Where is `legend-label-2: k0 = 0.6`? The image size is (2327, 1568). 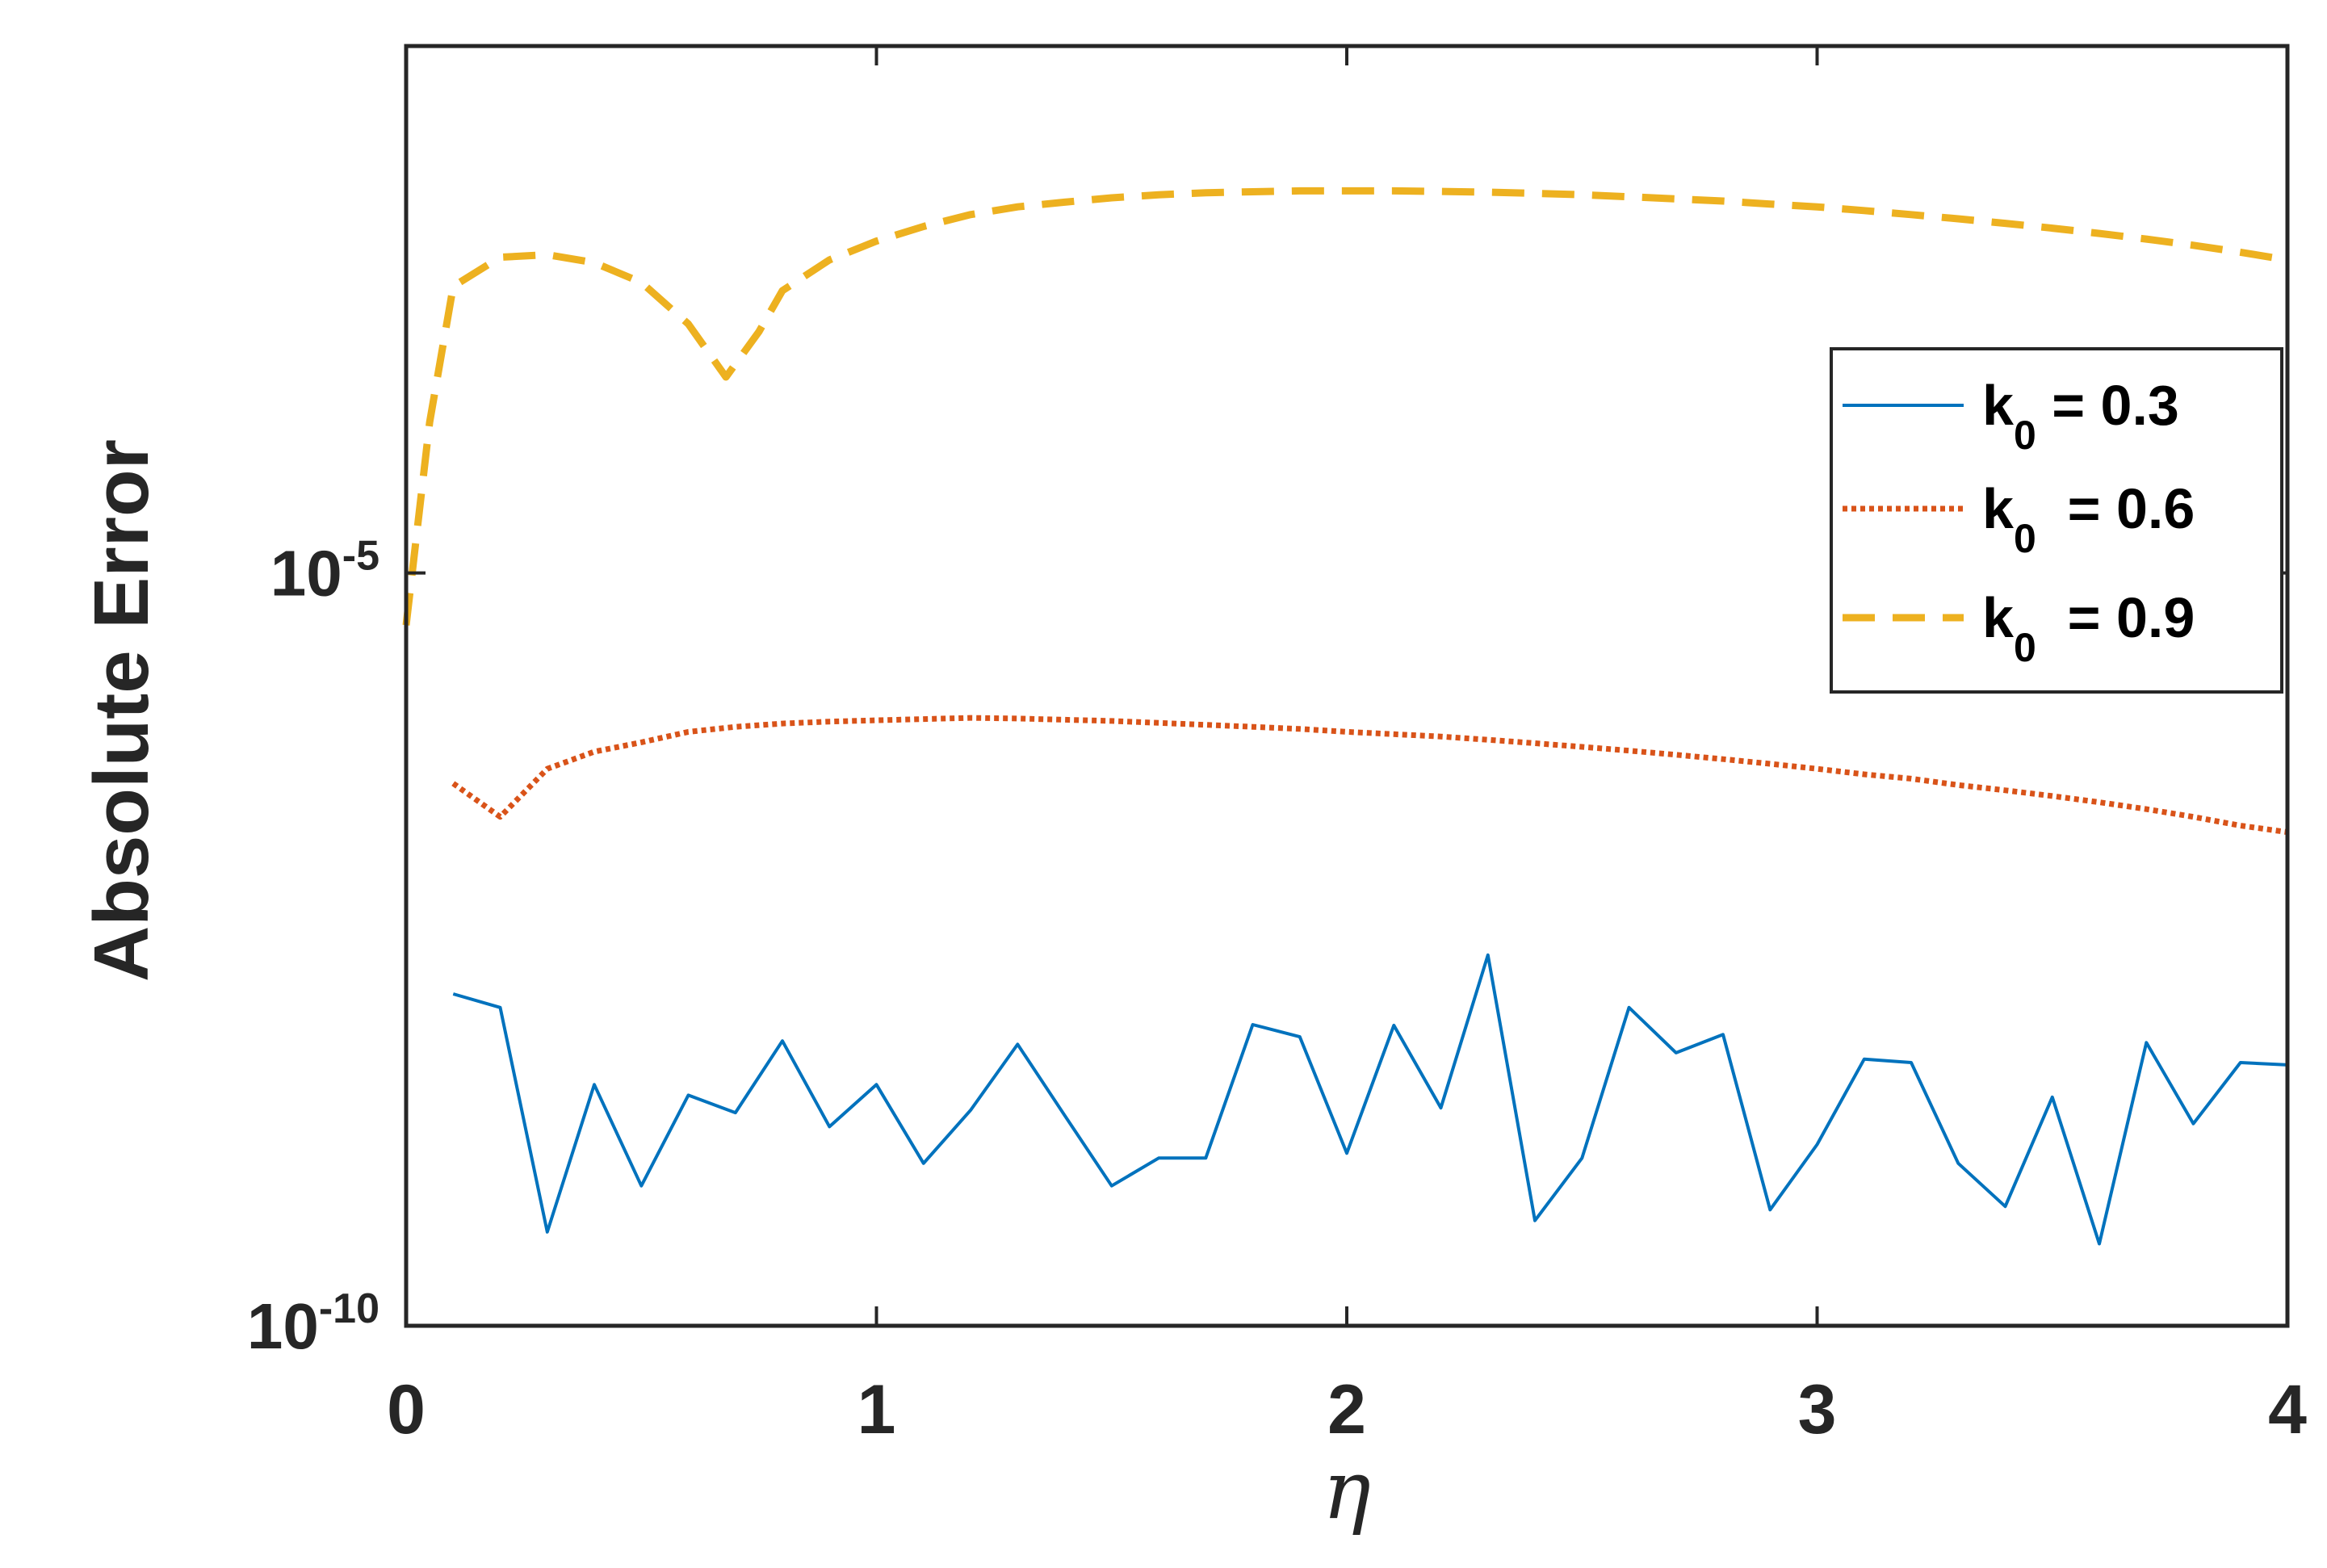
legend-label-2: k0 = 0.6 is located at coordinates (2088, 519).